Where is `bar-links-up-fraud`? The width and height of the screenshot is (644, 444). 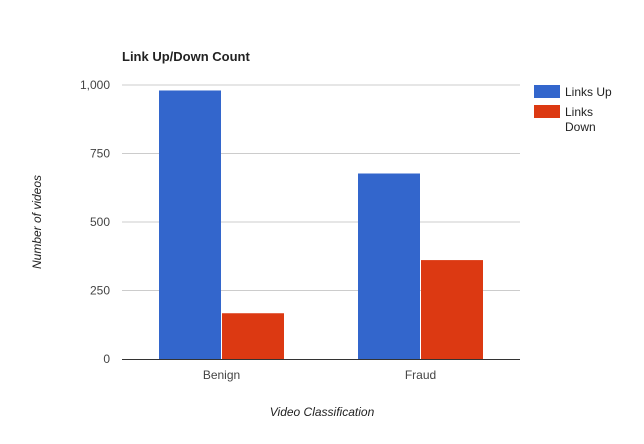
bar-links-up-fraud is located at coordinates (389, 266).